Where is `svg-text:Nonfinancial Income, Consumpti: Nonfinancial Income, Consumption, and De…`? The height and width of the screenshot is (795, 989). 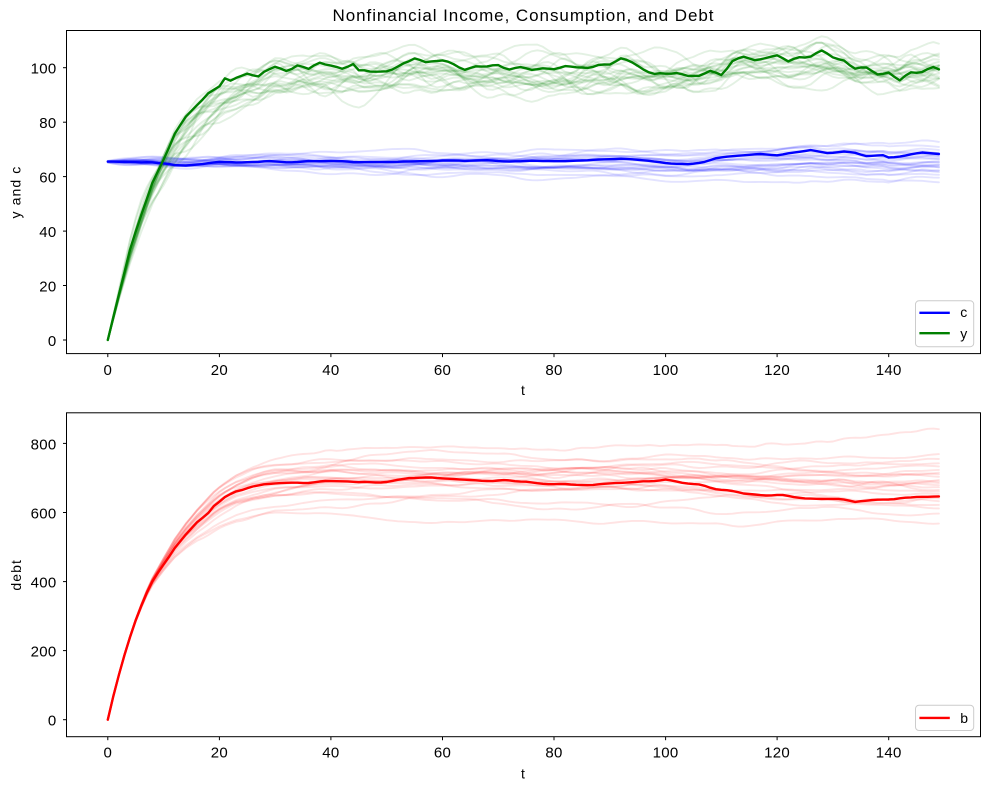 svg-text:Nonfinancial Income, Consumpti: Nonfinancial Income, Consumption, and De… is located at coordinates (524, 15).